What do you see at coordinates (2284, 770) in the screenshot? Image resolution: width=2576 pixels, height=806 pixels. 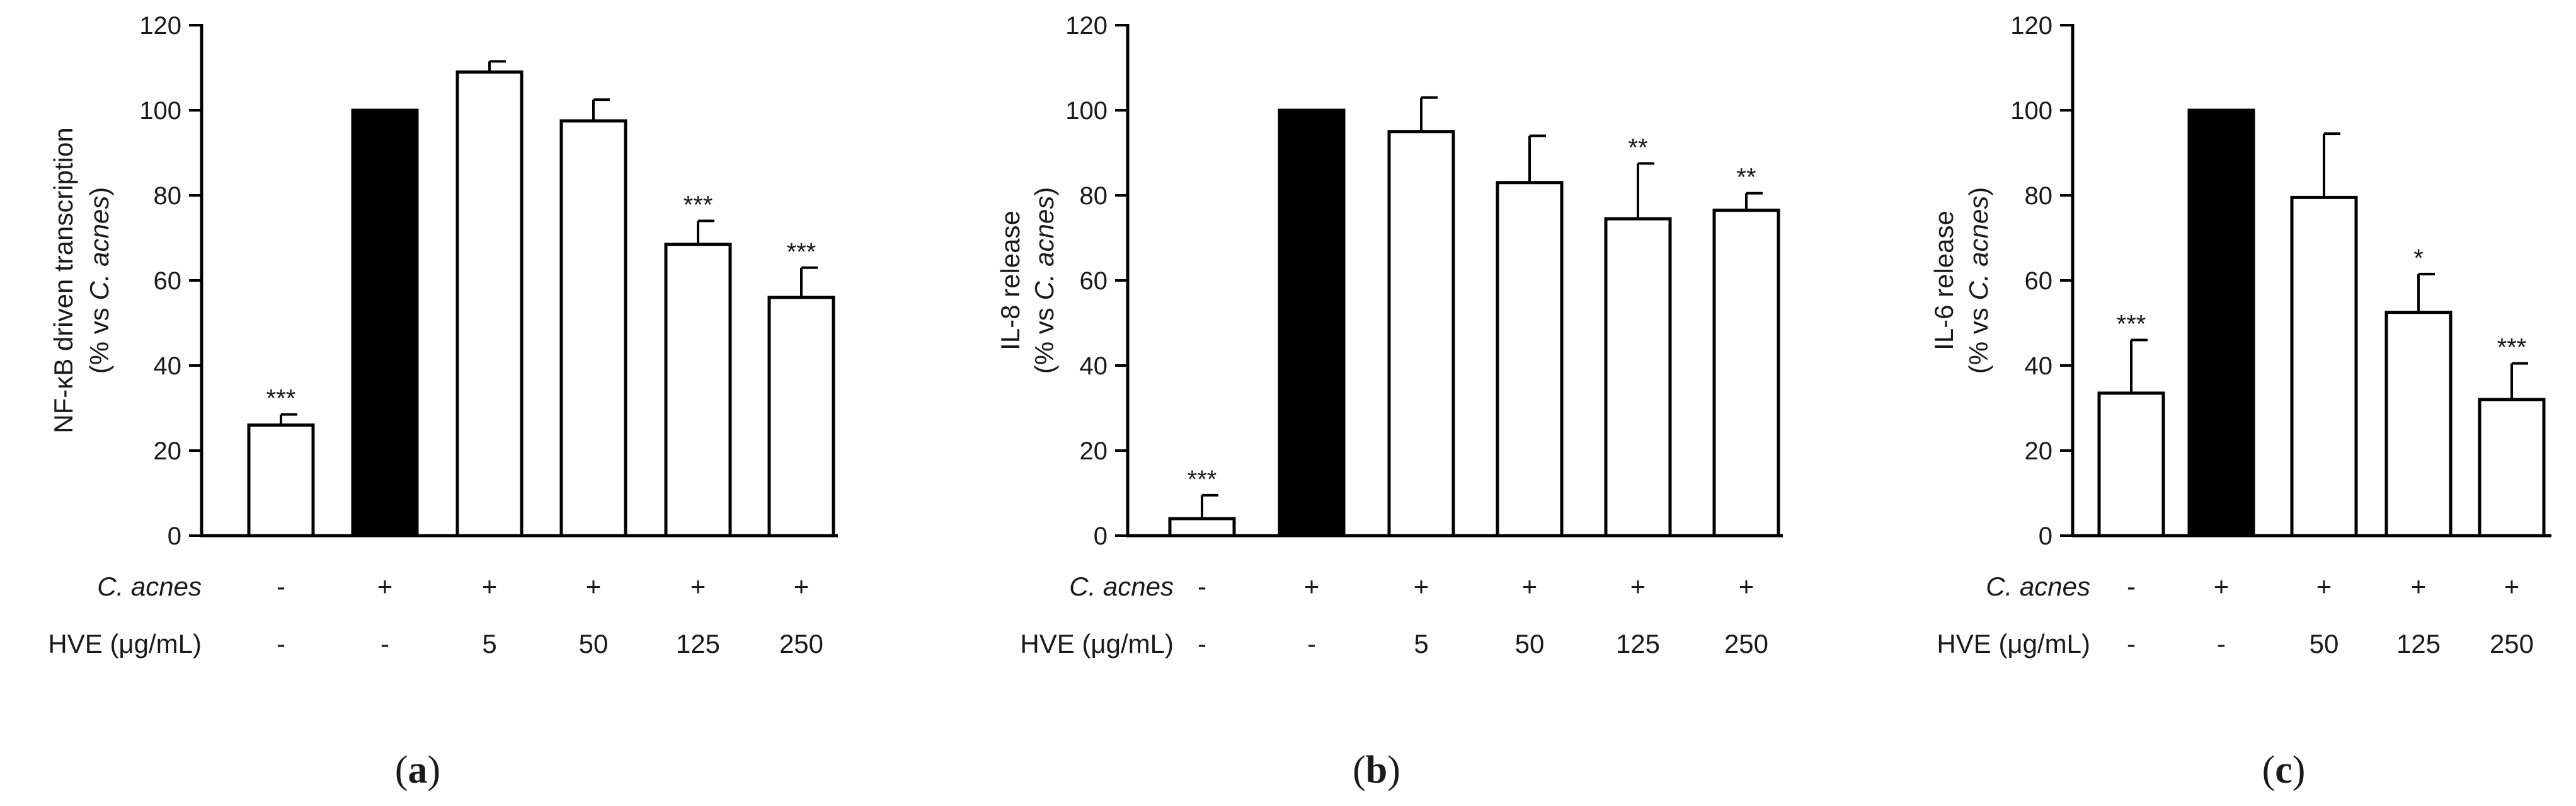 I see `panel-label: (c)` at bounding box center [2284, 770].